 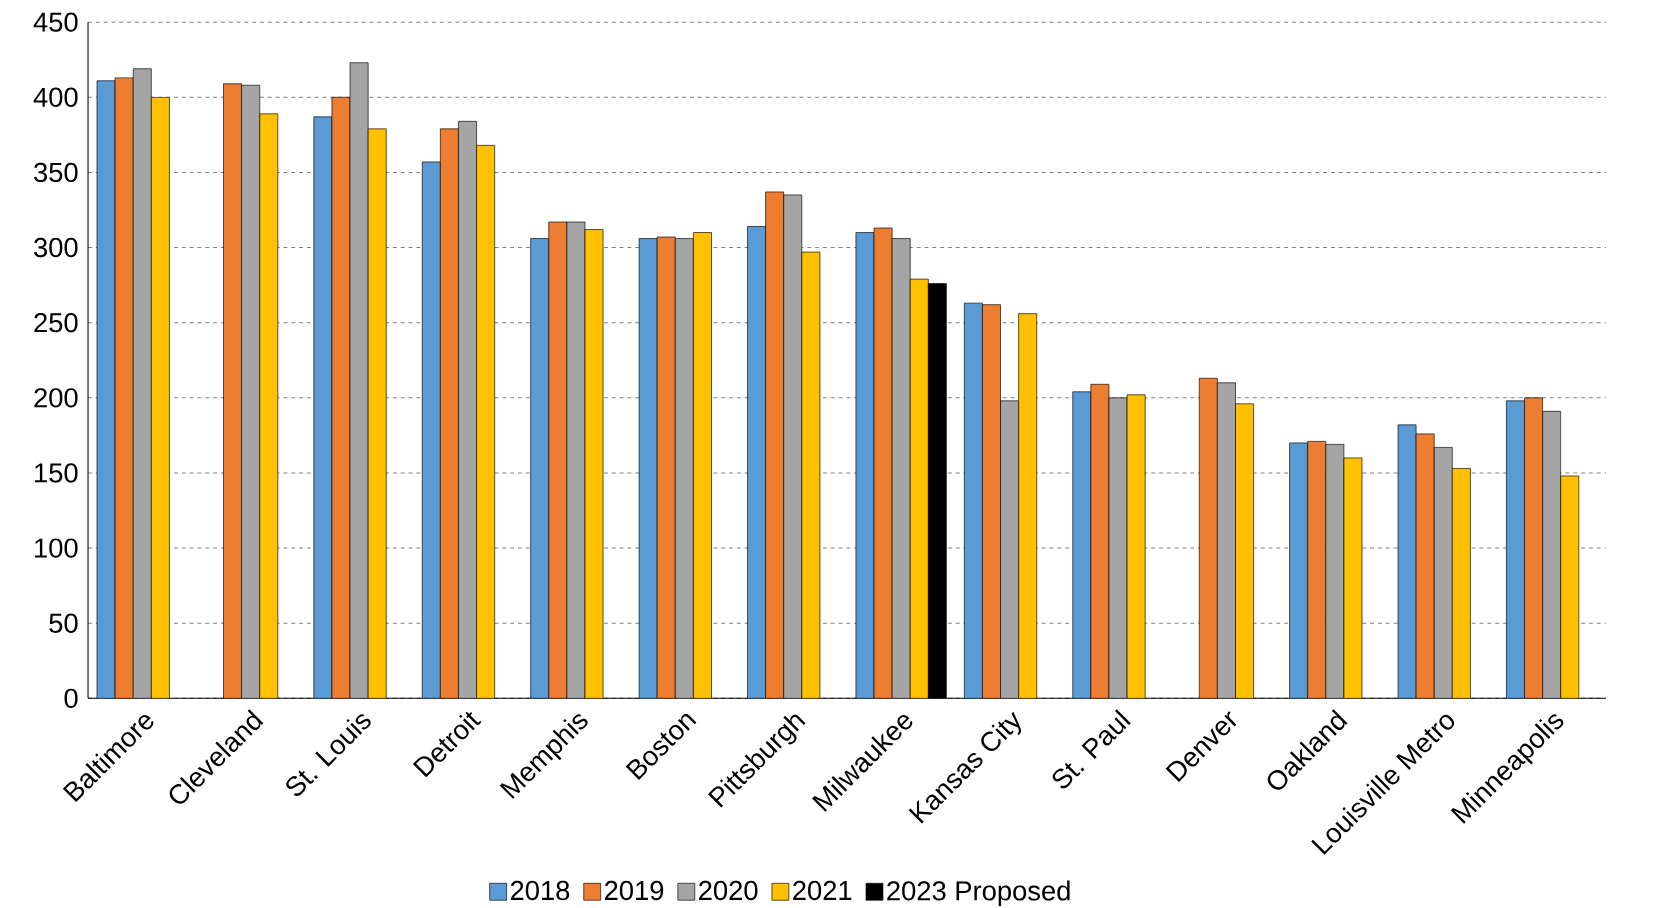 I want to click on y-tick-label: 200, so click(x=56, y=398).